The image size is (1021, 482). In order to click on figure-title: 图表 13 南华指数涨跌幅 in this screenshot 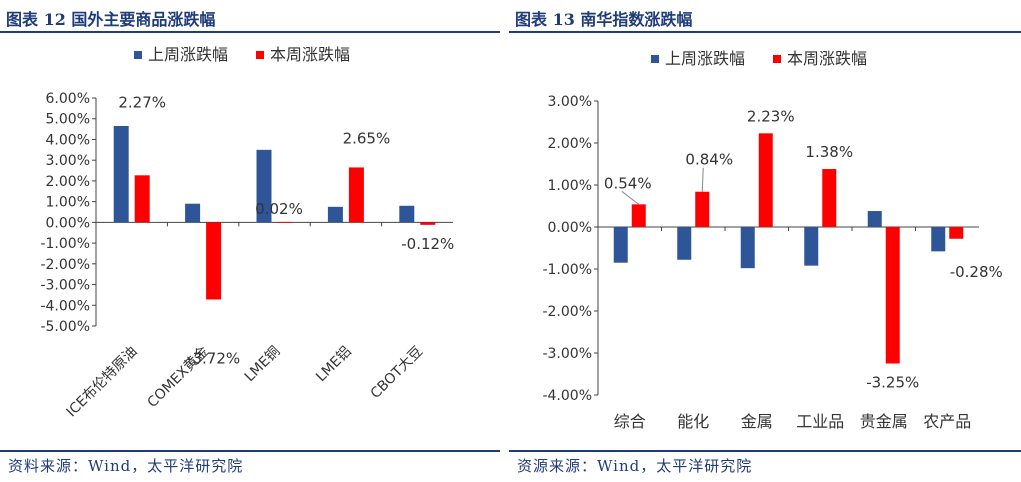, I will do `click(604, 19)`.